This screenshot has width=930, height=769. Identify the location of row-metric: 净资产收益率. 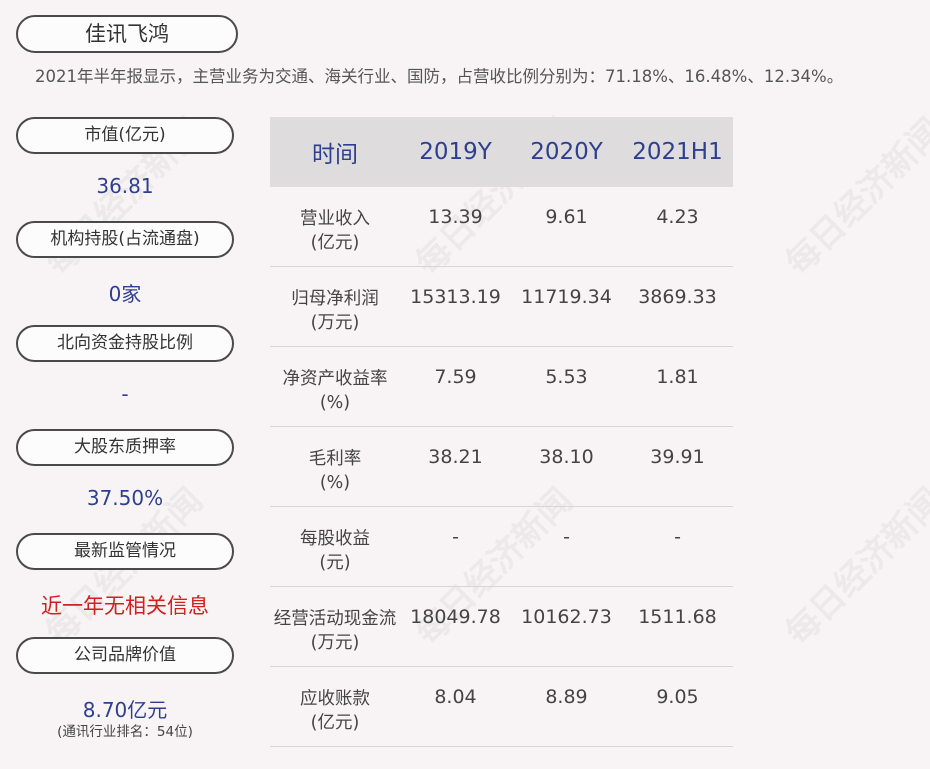
(335, 379).